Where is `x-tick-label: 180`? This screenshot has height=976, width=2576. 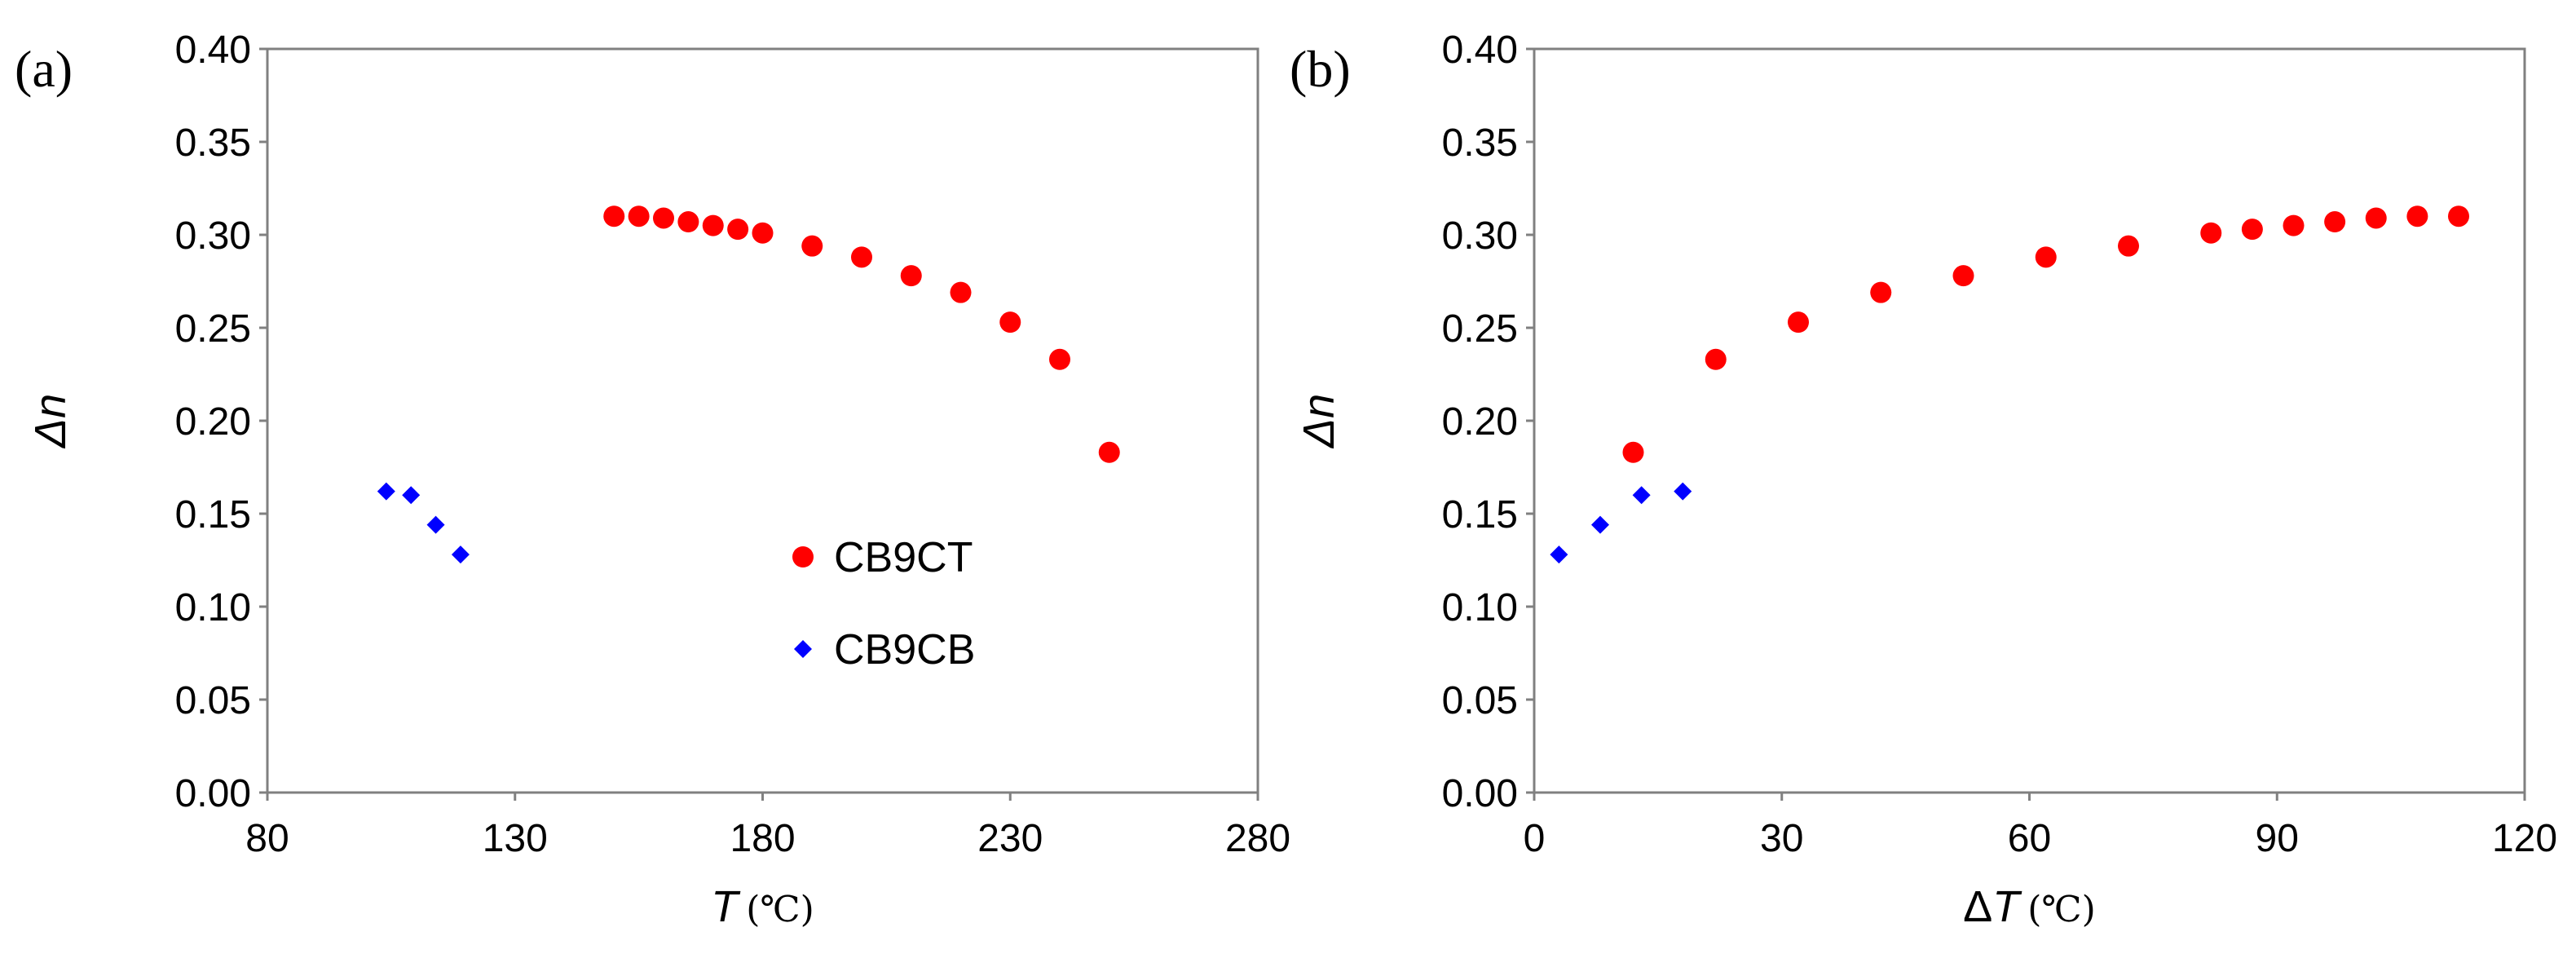
x-tick-label: 180 is located at coordinates (762, 838).